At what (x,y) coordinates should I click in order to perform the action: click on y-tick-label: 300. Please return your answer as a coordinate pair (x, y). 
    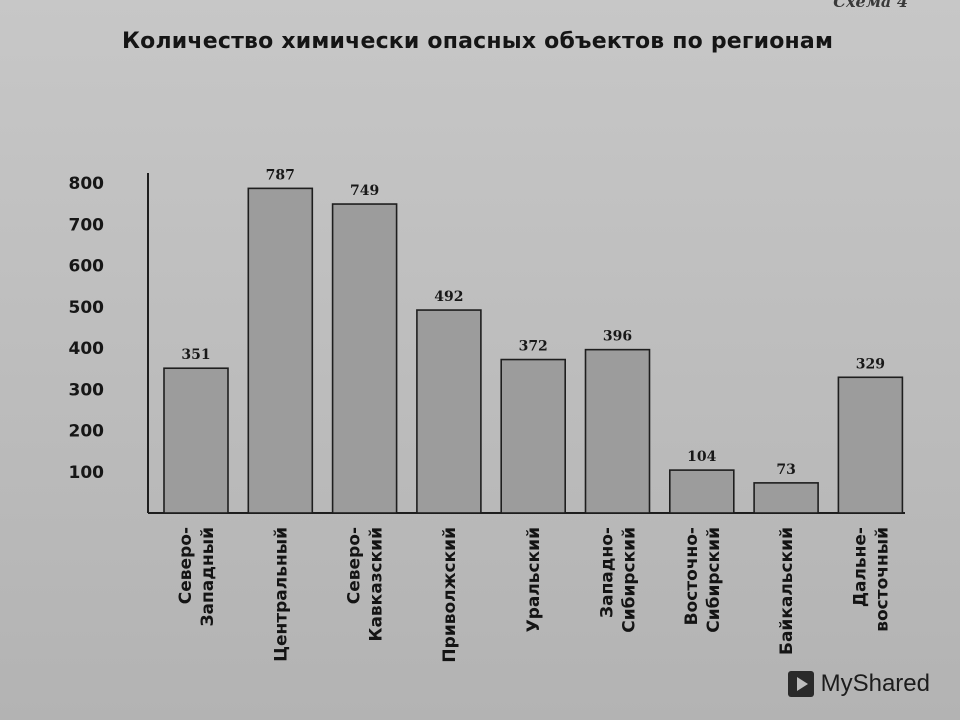
    Looking at the image, I should click on (87, 390).